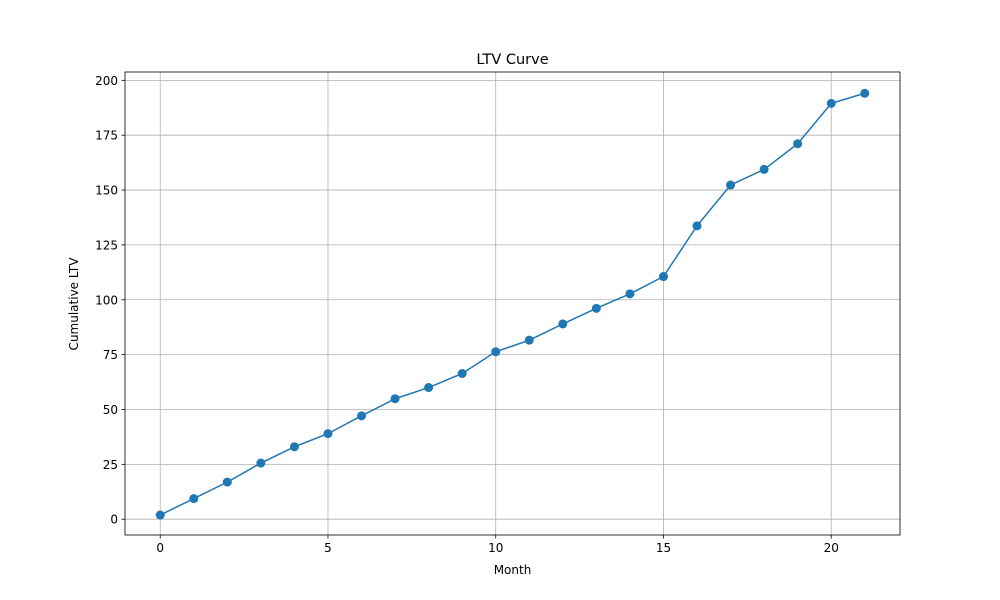  What do you see at coordinates (106, 136) in the screenshot?
I see `y-tick-label: 175` at bounding box center [106, 136].